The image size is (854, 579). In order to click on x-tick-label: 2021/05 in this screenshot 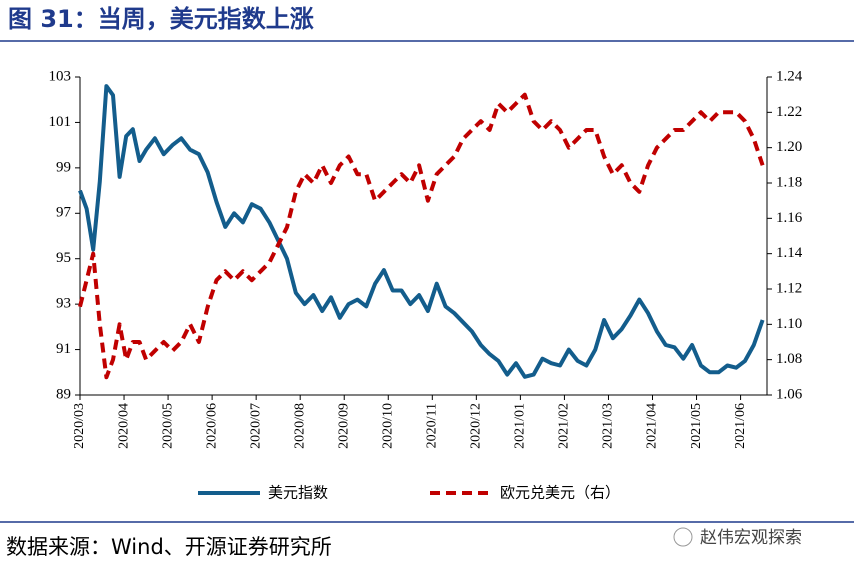, I will do `click(696, 426)`.